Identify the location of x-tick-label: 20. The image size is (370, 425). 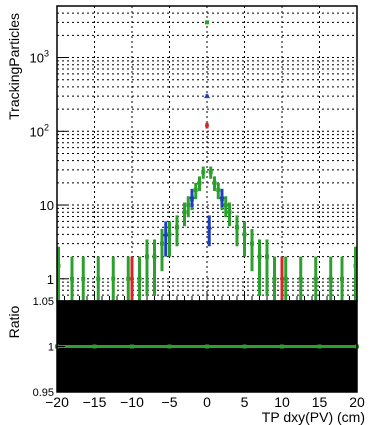
(357, 402).